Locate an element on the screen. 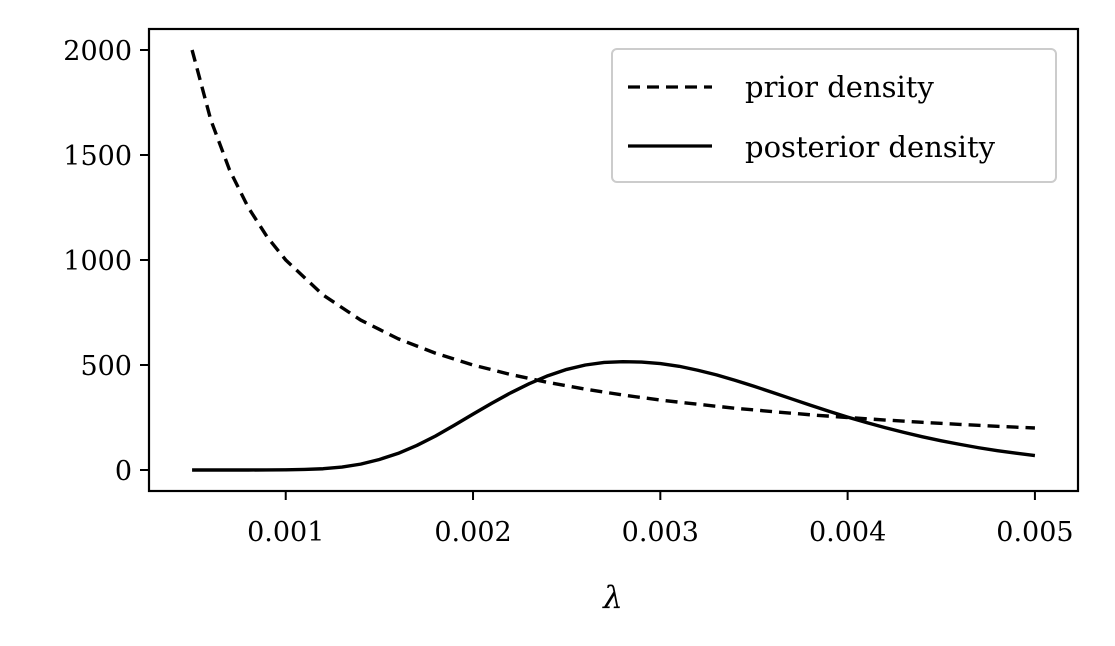 Image resolution: width=1115 pixels, height=646 pixels. x-tick-label: 0.004 is located at coordinates (847, 532).